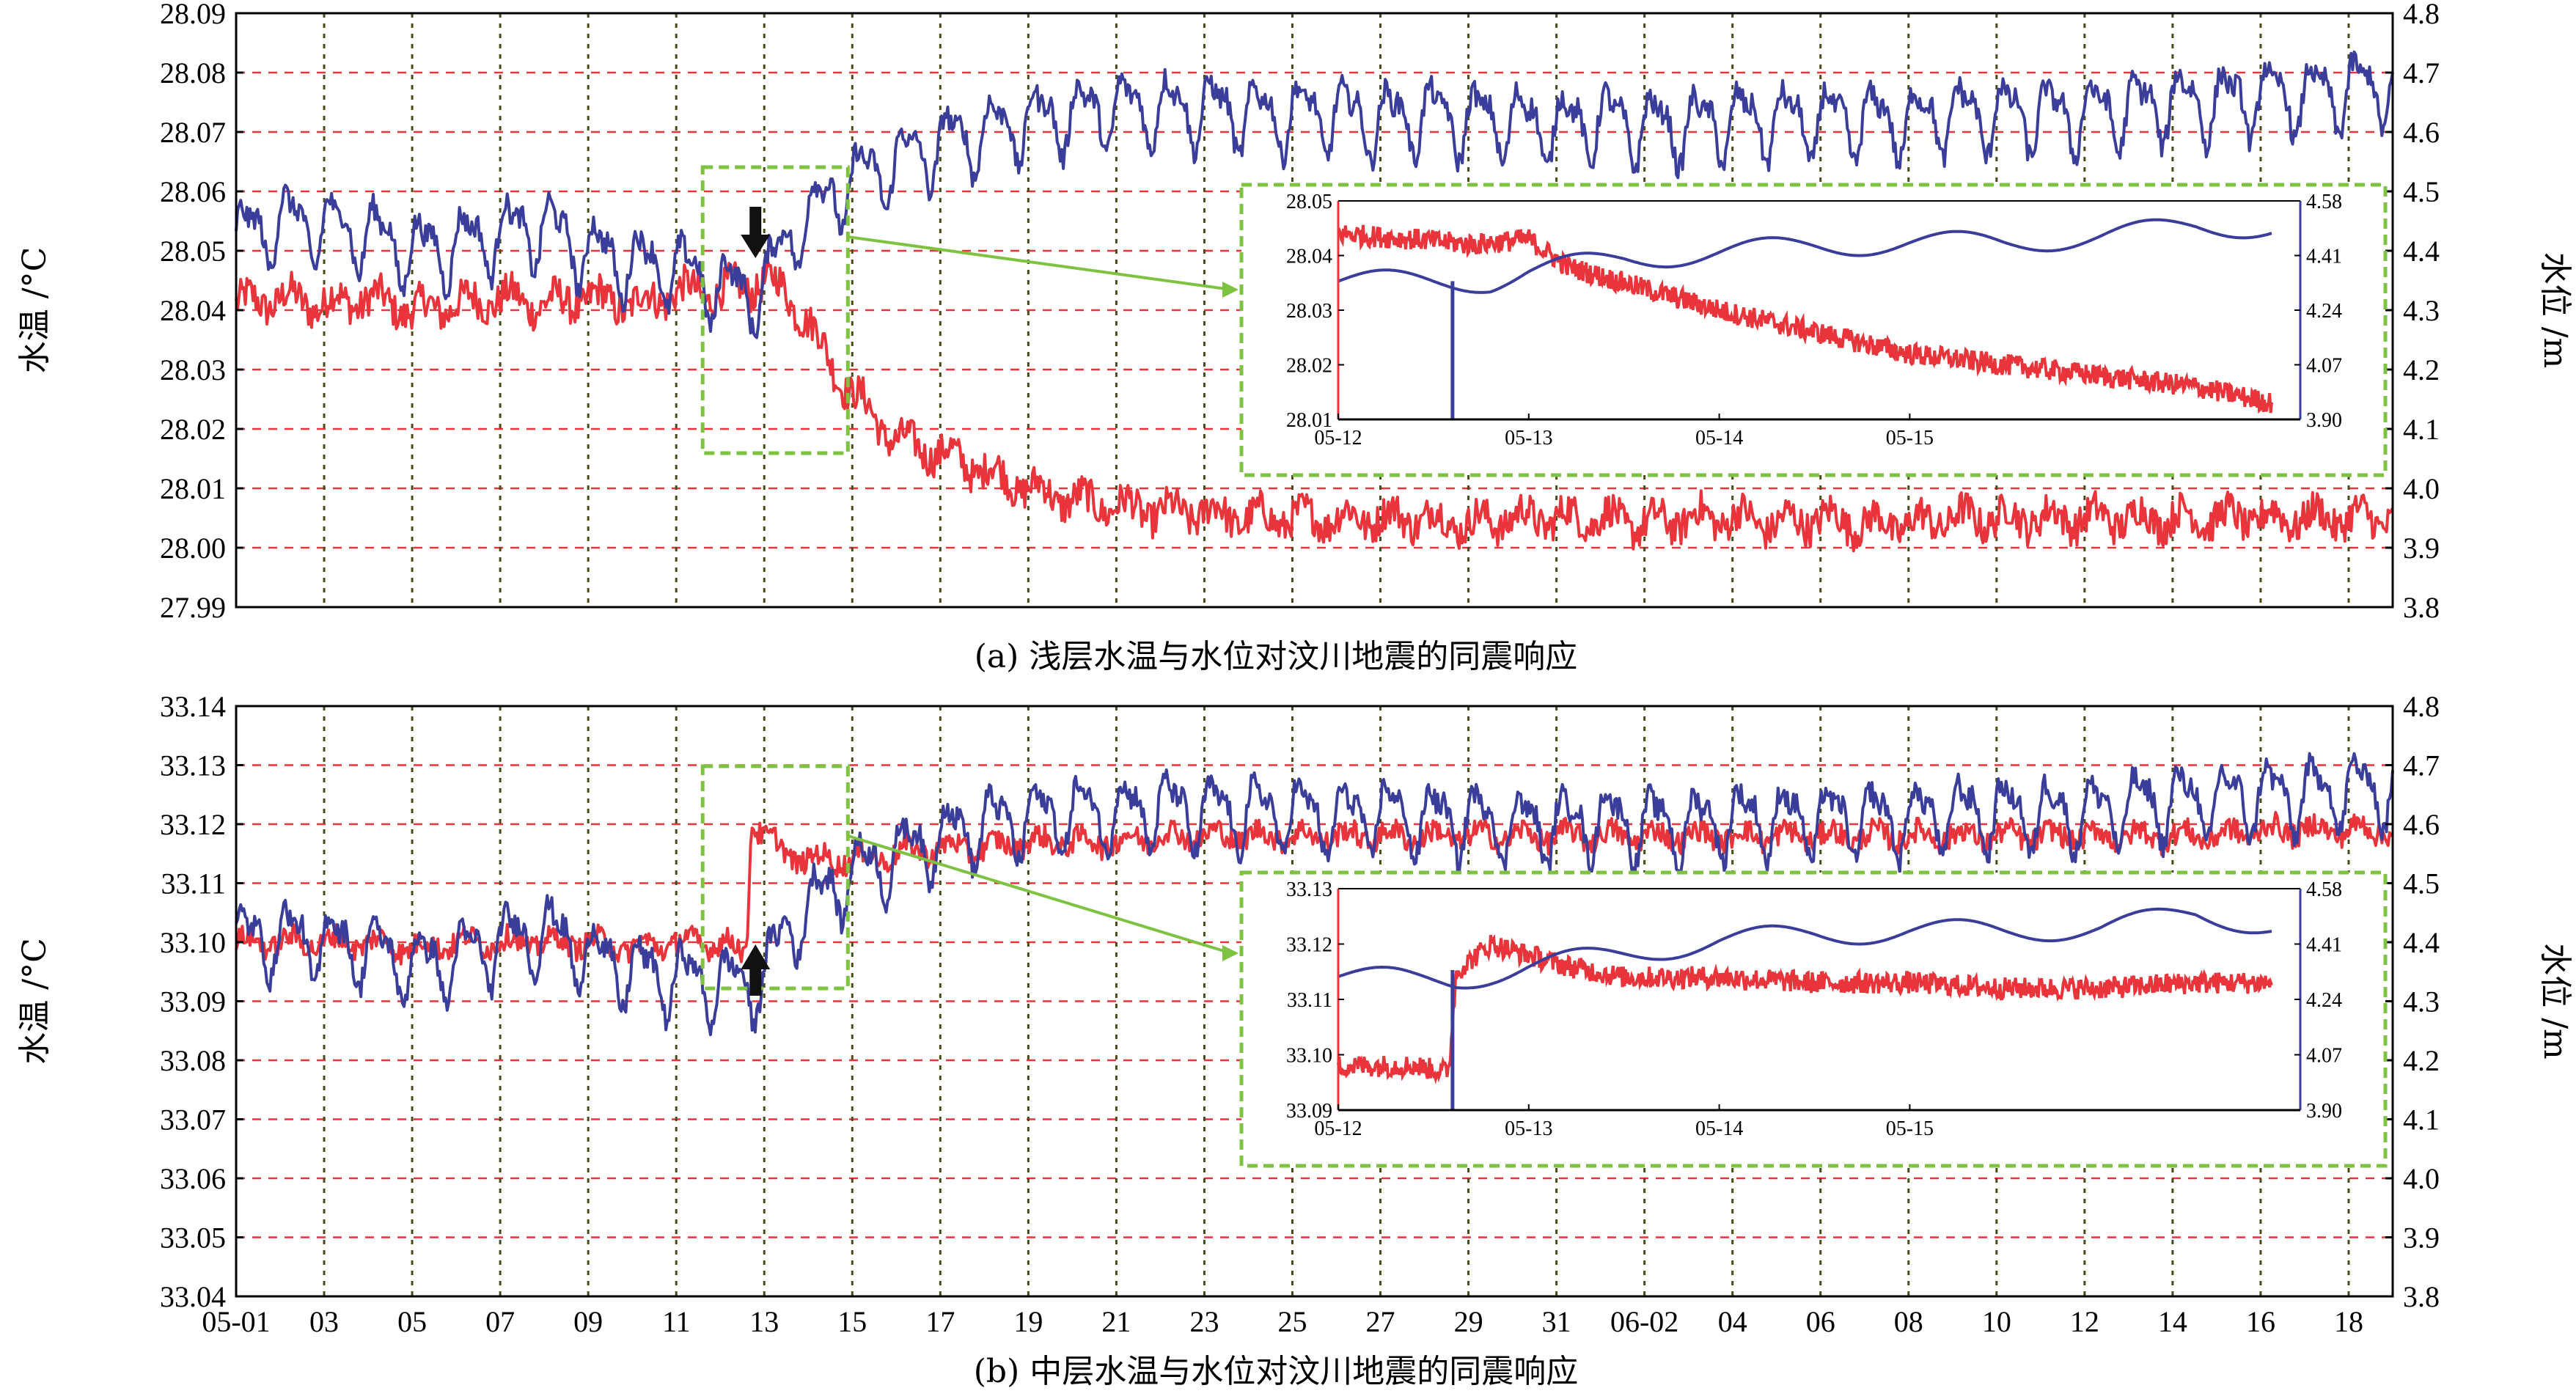 The height and width of the screenshot is (1399, 2576). What do you see at coordinates (1116, 1321) in the screenshot?
I see `x-tick-label: 21` at bounding box center [1116, 1321].